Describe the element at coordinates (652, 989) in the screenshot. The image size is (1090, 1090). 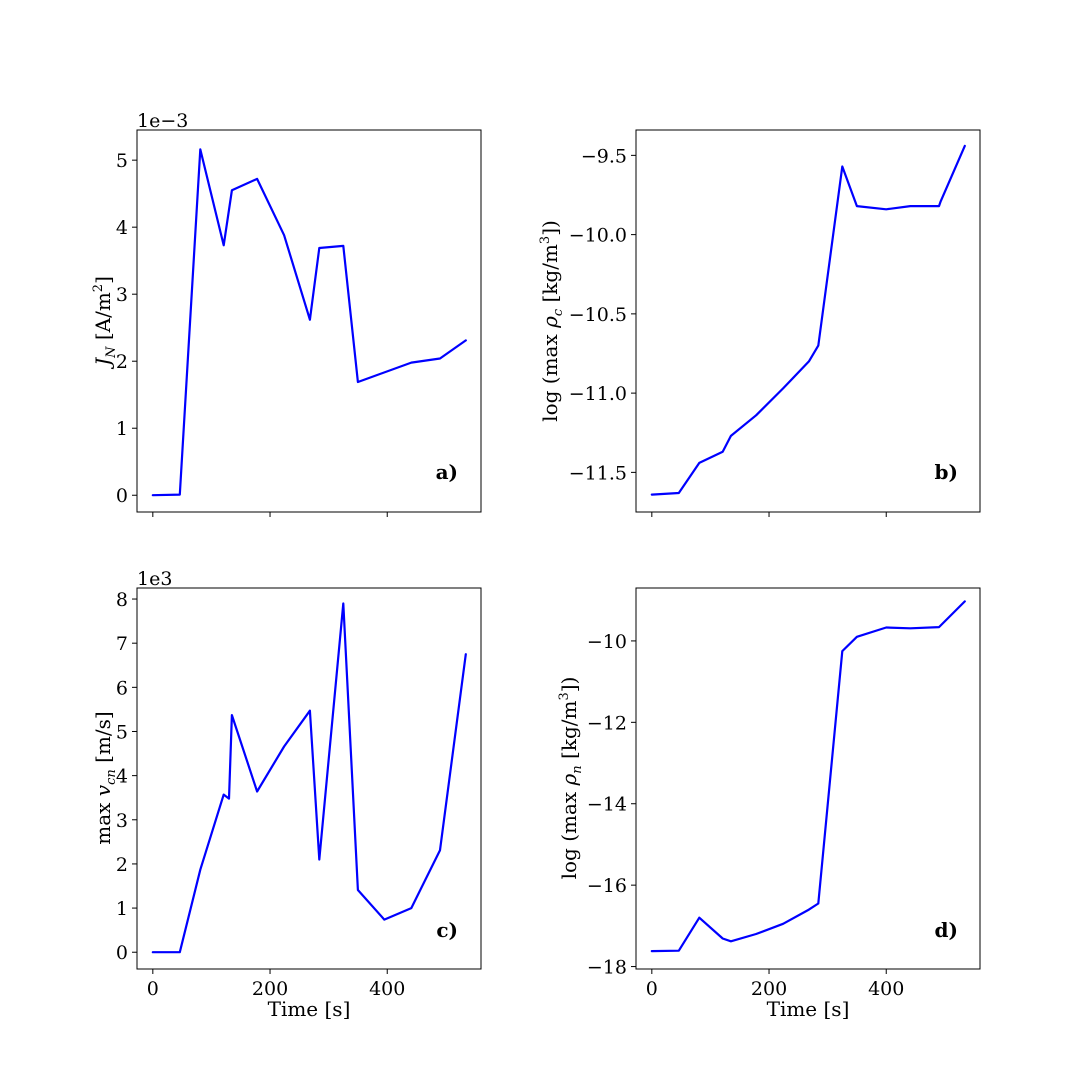
I see `panel-d-xtick-label: 0` at that location.